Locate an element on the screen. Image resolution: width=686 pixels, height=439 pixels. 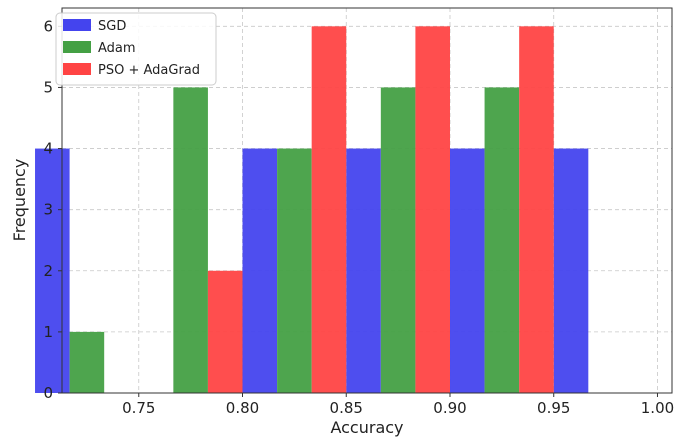
legend-box is located at coordinates (136, 49).